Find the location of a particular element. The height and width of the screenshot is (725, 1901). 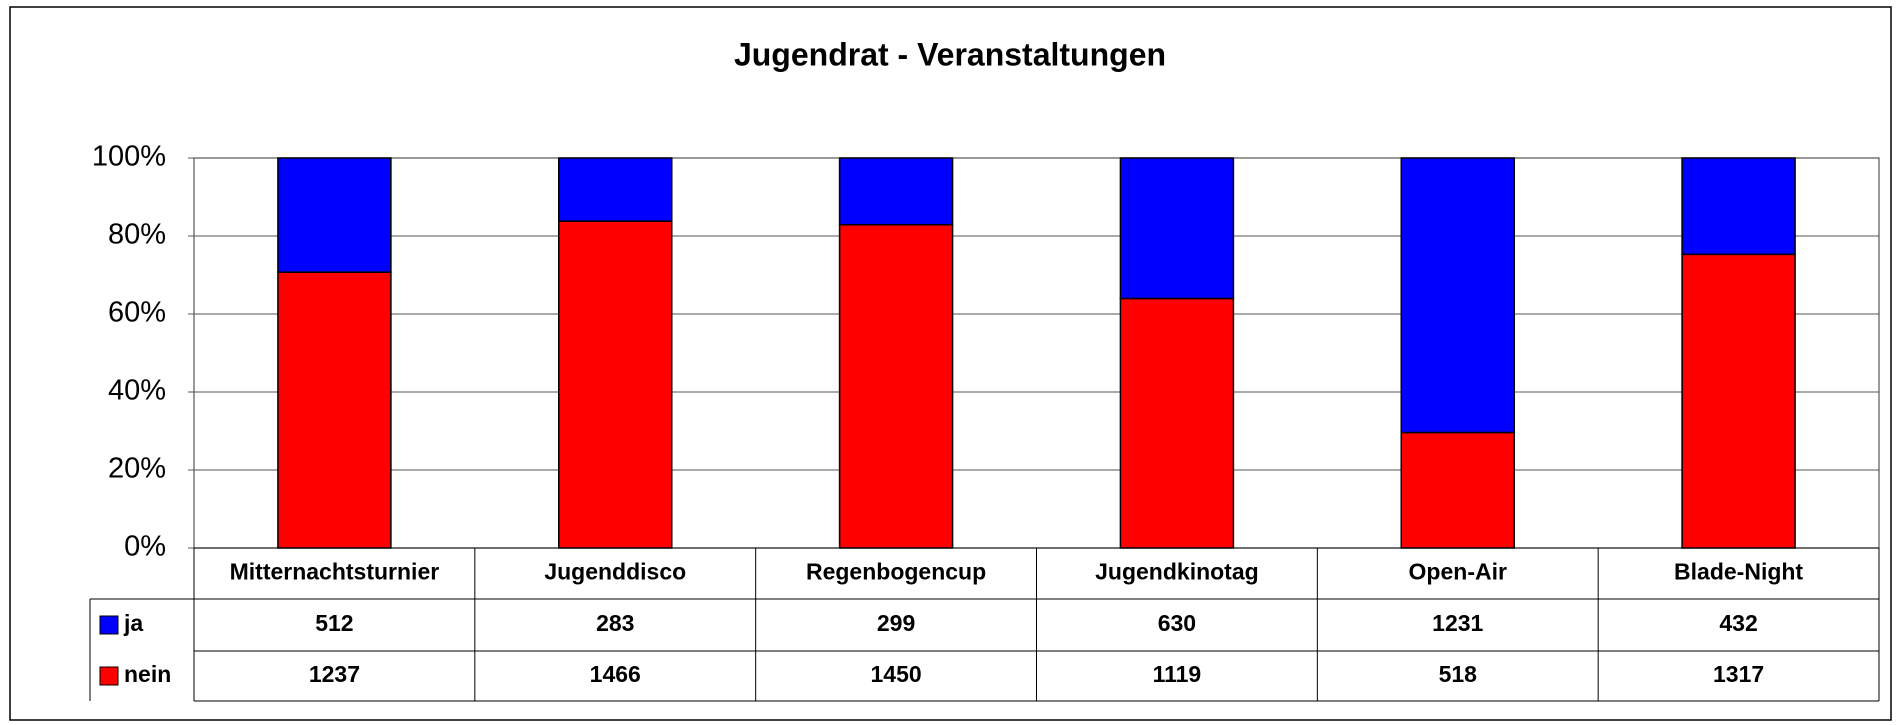

chart-title: Jugendrat - Veranstaltungen is located at coordinates (950, 54).